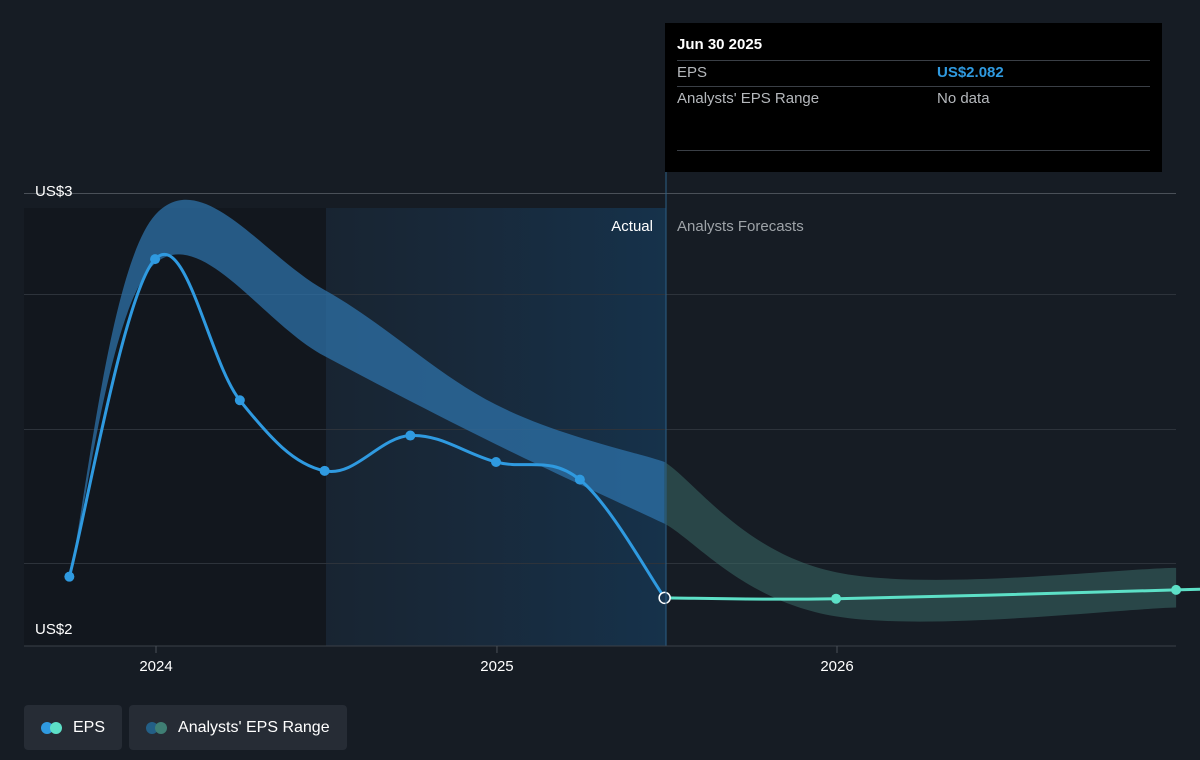  What do you see at coordinates (155, 666) in the screenshot?
I see `x-tick-label: 2024` at bounding box center [155, 666].